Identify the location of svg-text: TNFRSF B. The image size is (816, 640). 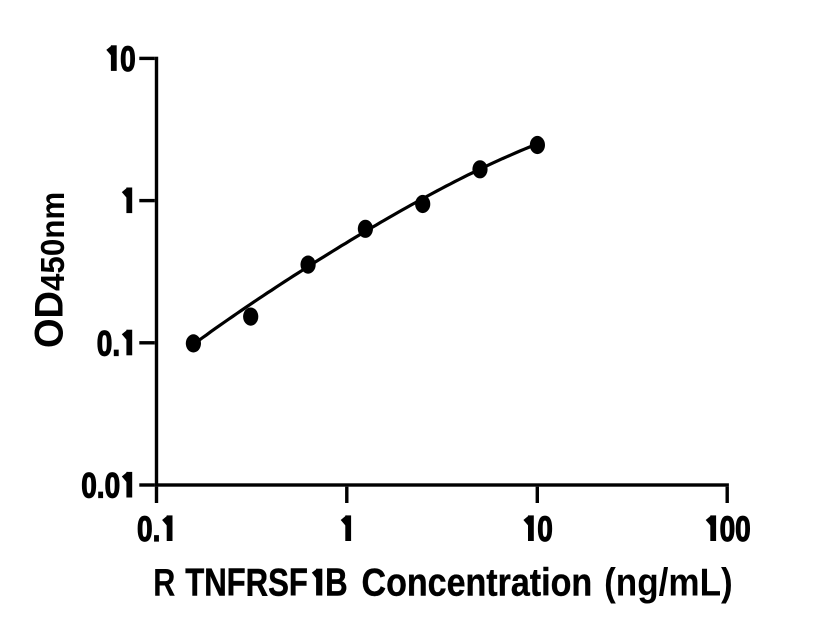
(266, 582).